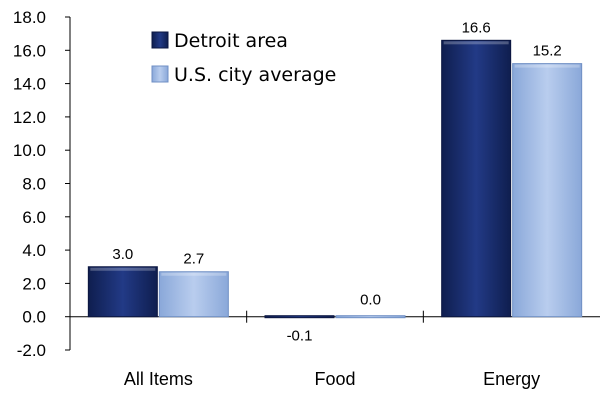 Image resolution: width=613 pixels, height=394 pixels. Describe the element at coordinates (29, 84) in the screenshot. I see `y-tick-label: 14.0` at that location.